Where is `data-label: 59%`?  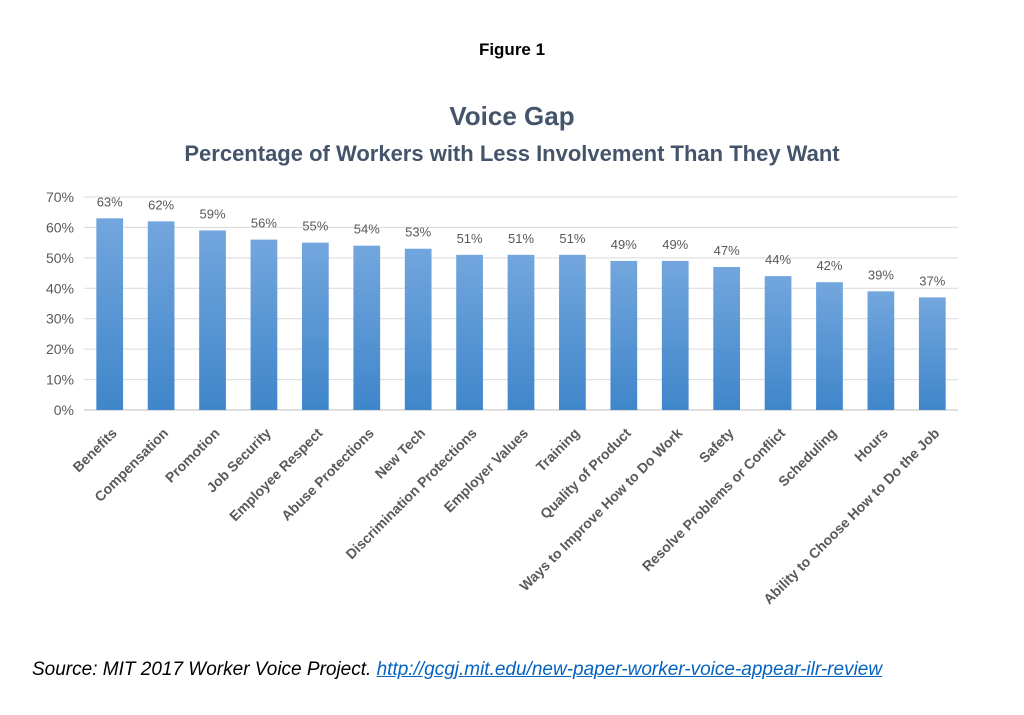
data-label: 59% is located at coordinates (213, 213).